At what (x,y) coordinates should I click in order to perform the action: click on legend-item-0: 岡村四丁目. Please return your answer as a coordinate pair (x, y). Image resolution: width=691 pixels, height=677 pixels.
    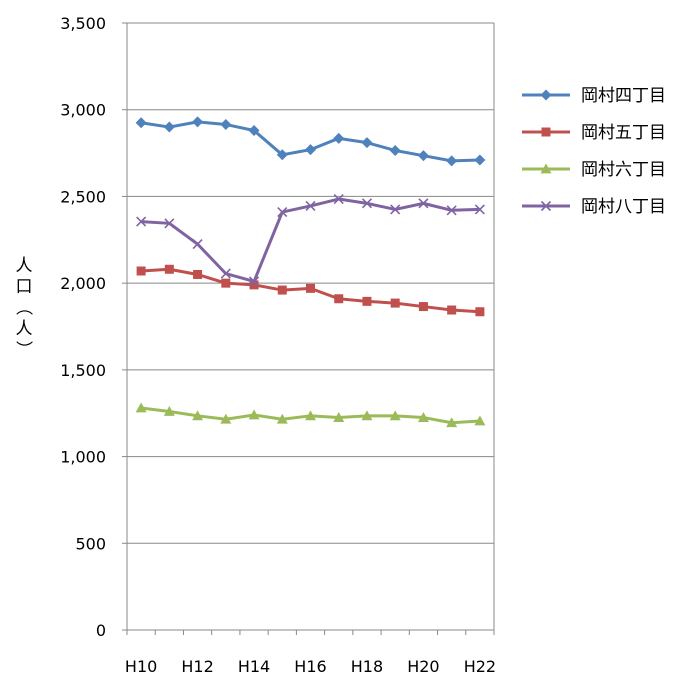
    Looking at the image, I should click on (594, 96).